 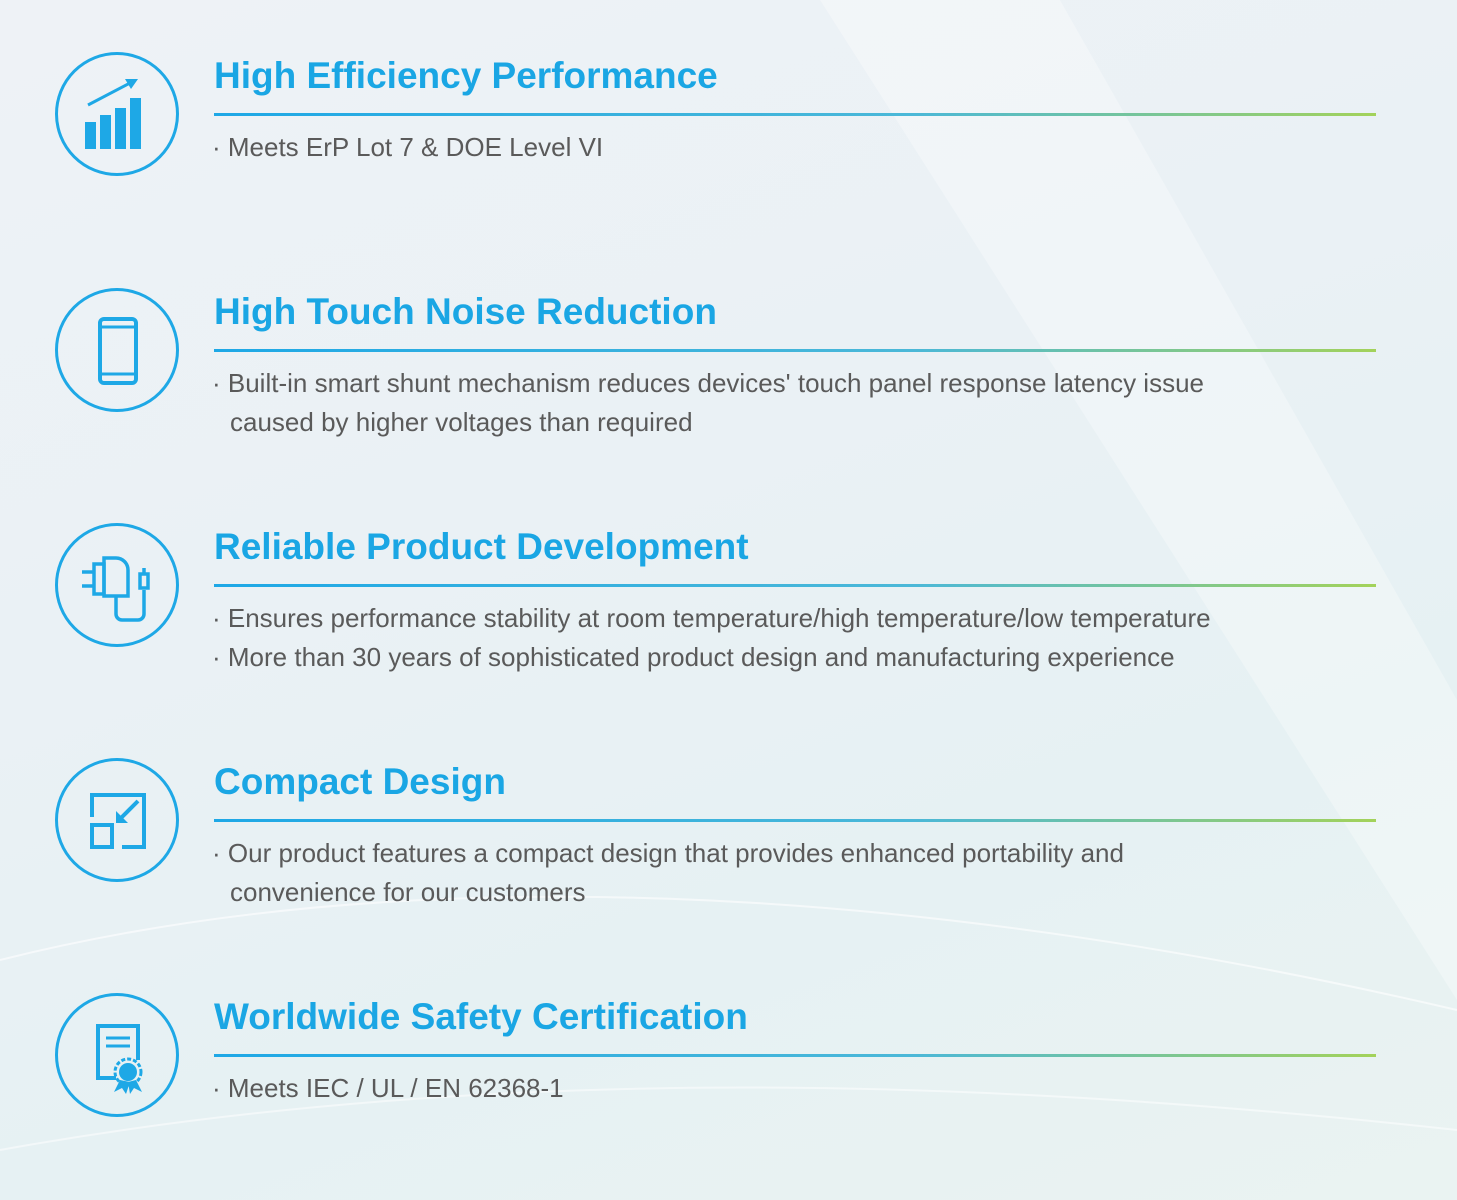 What do you see at coordinates (408, 147) in the screenshot?
I see `feature-bullet: · Meets ErP Lot 7 & DOE Level VI` at bounding box center [408, 147].